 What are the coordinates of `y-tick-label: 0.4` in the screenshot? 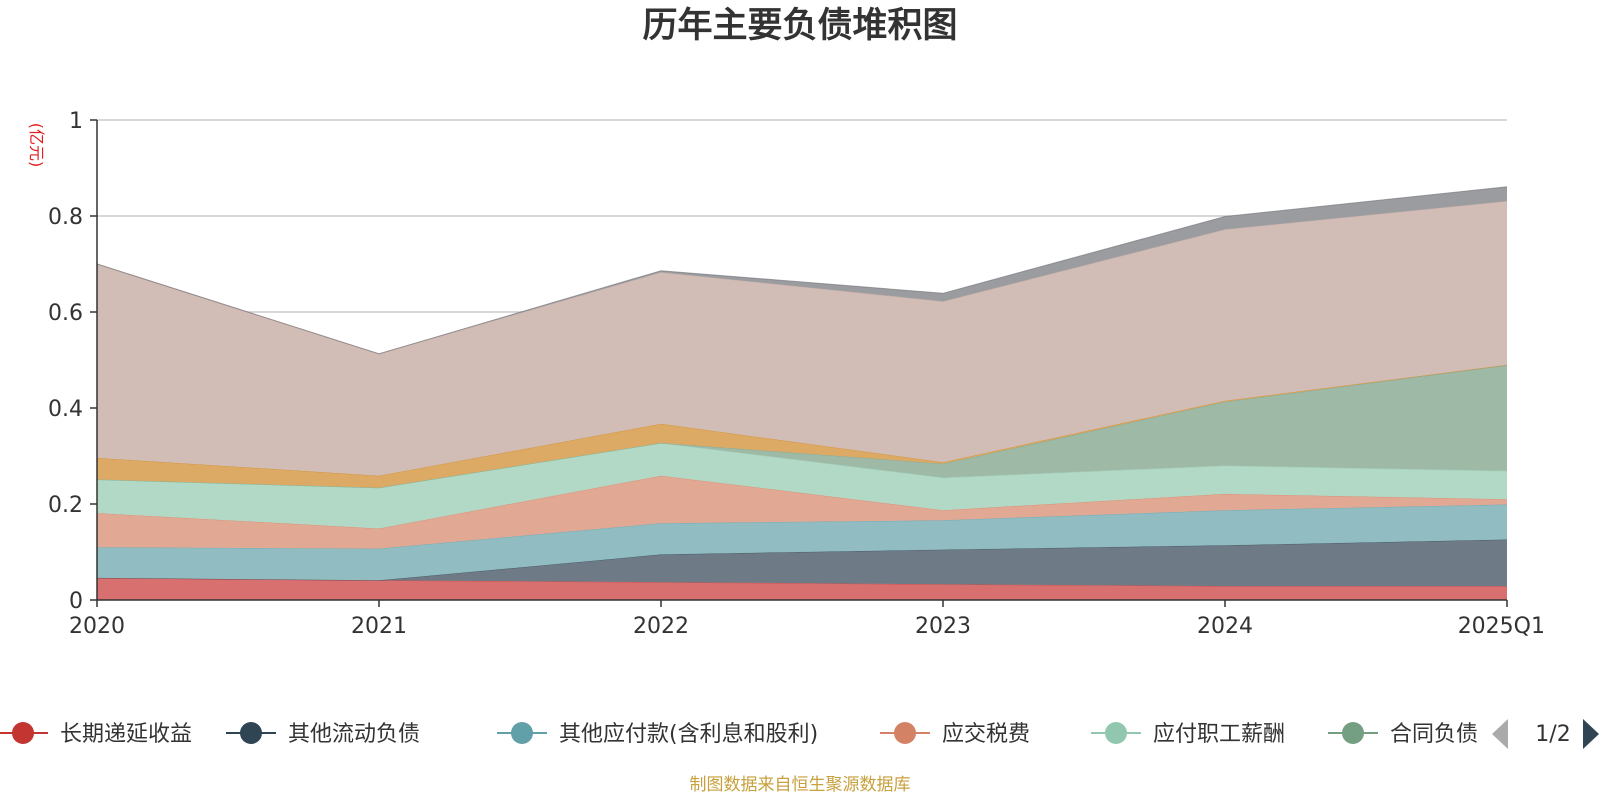 It's located at (65, 409).